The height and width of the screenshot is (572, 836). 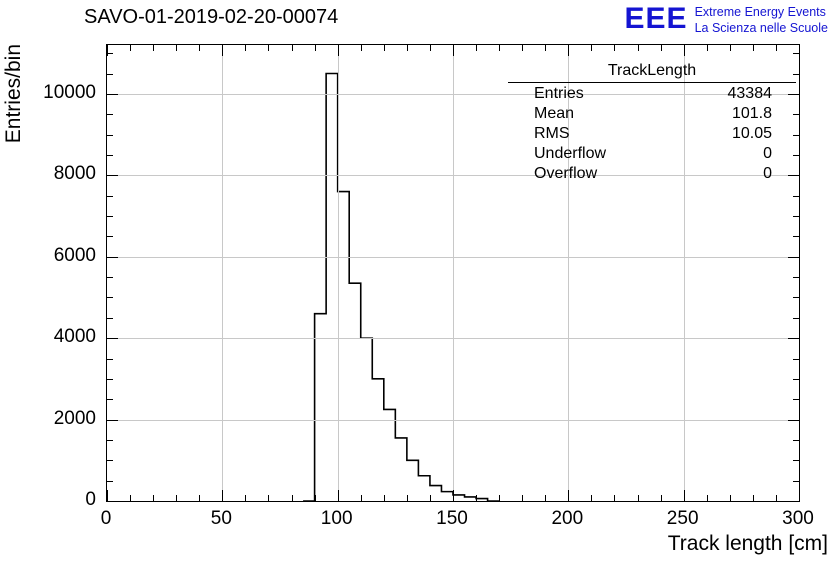 What do you see at coordinates (760, 12) in the screenshot?
I see `eee-logo-line1: Extreme Energy Events` at bounding box center [760, 12].